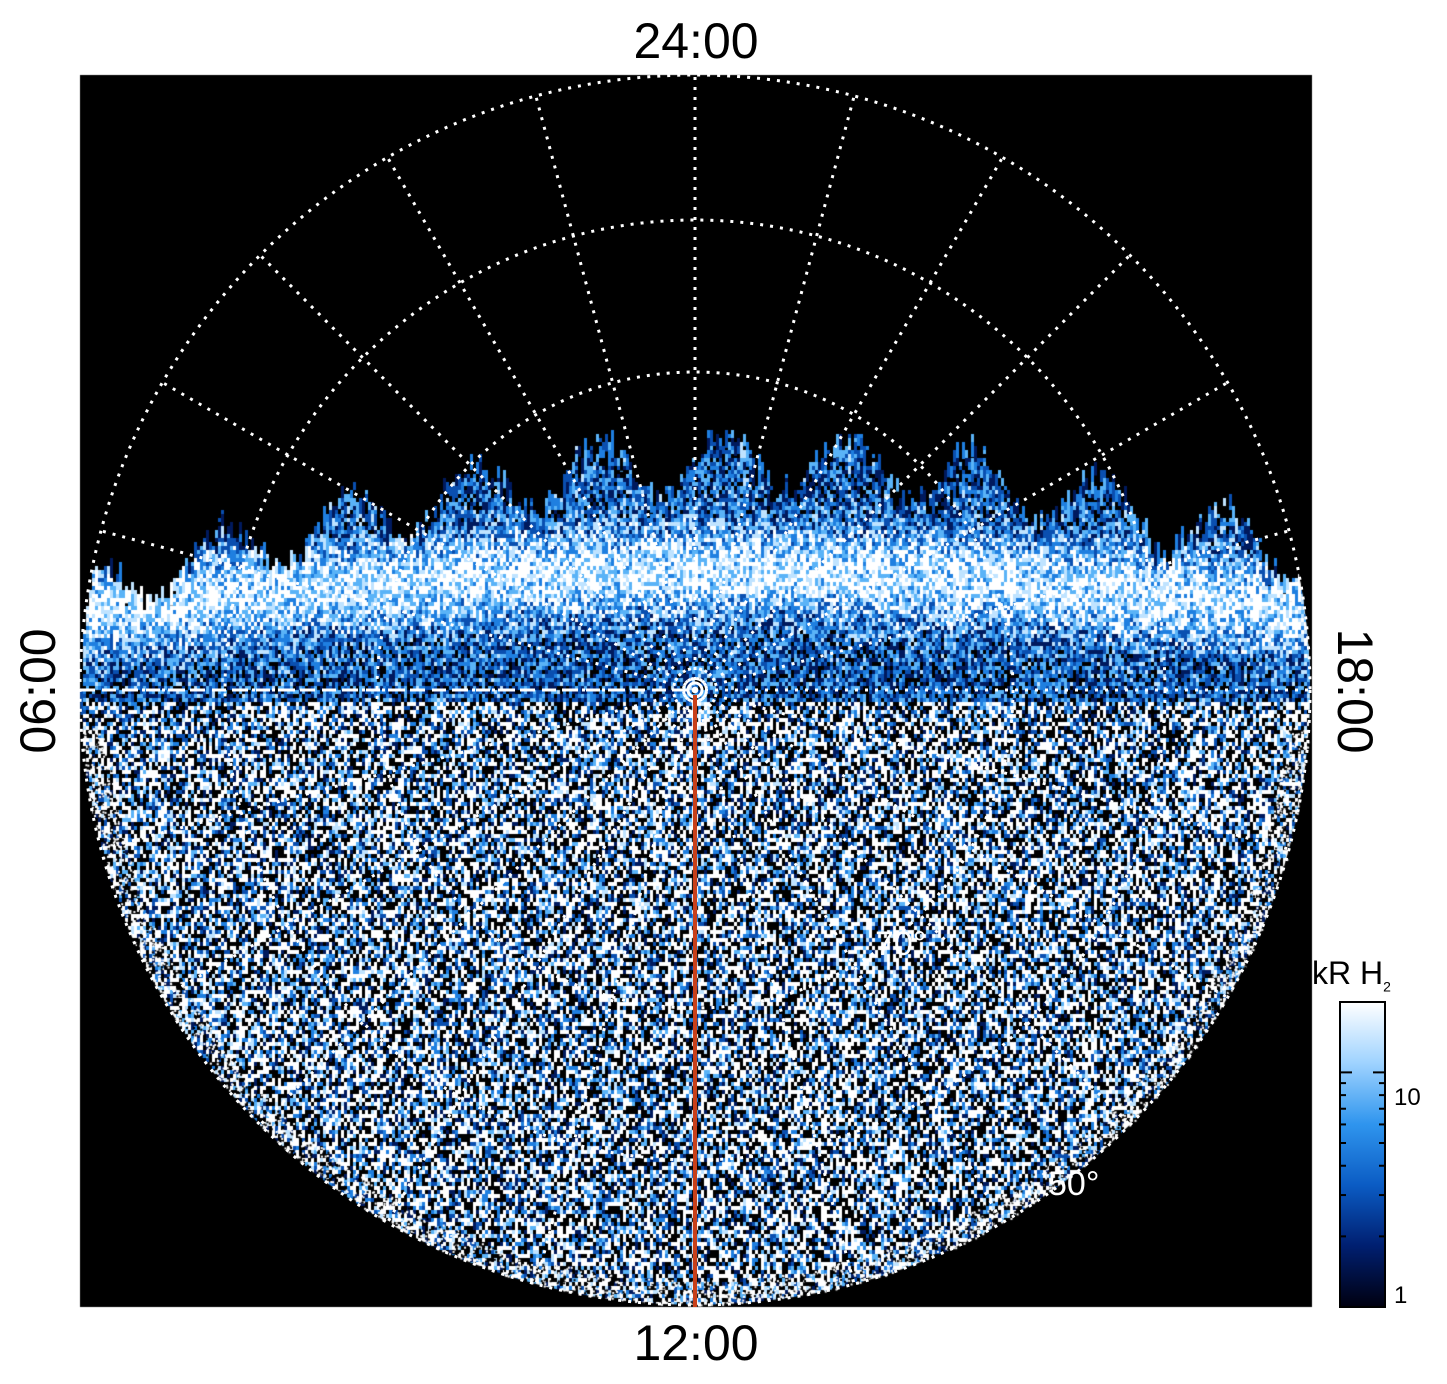 The width and height of the screenshot is (1447, 1384). Describe the element at coordinates (1407, 1097) in the screenshot. I see `colorbar-tick-10: 10` at that location.